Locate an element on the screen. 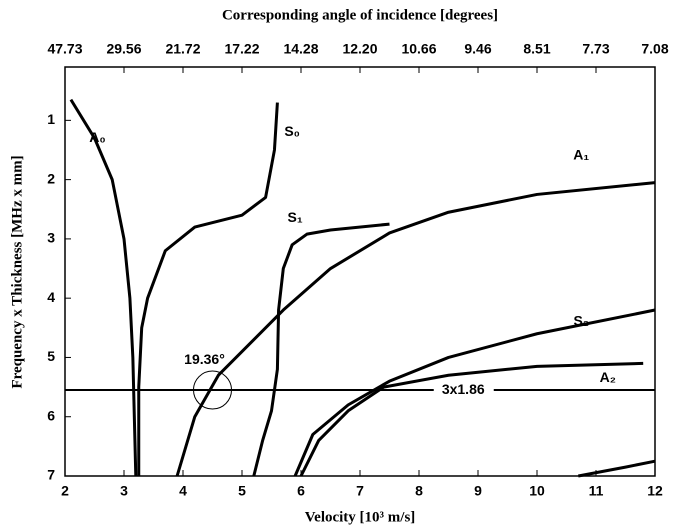 The width and height of the screenshot is (675, 531). y-tick-label: 5 is located at coordinates (51, 356).